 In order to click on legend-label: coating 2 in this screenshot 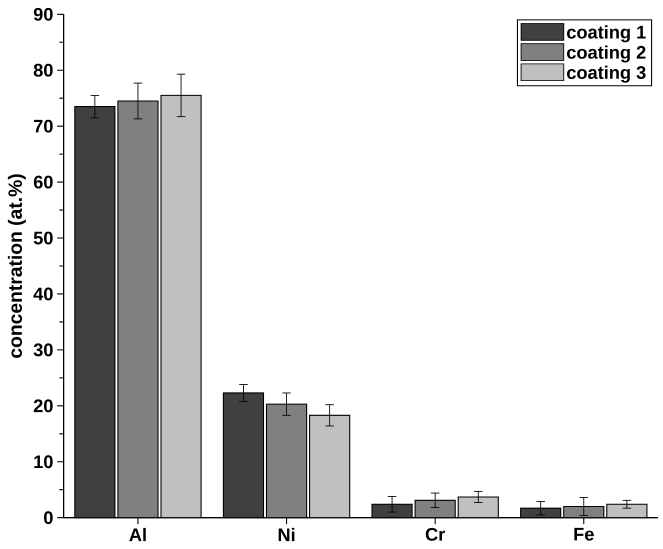, I will do `click(606, 54)`.